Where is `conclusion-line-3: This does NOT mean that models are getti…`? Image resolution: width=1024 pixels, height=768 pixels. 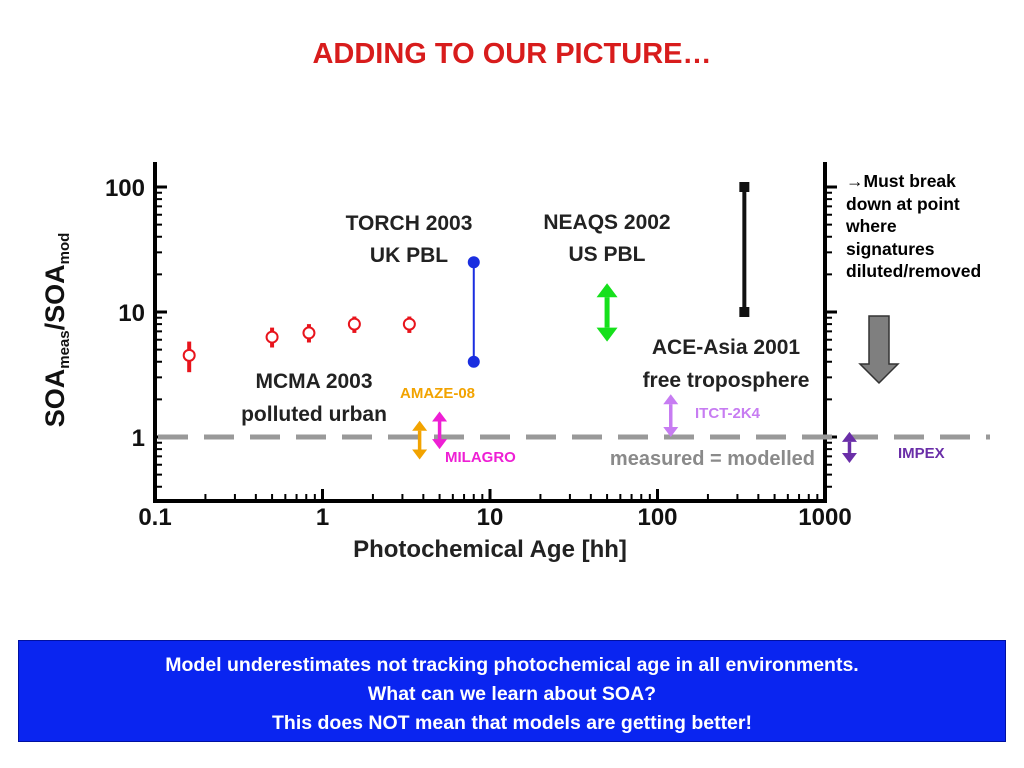
conclusion-line-3: This does NOT mean that models are getti… is located at coordinates (512, 723).